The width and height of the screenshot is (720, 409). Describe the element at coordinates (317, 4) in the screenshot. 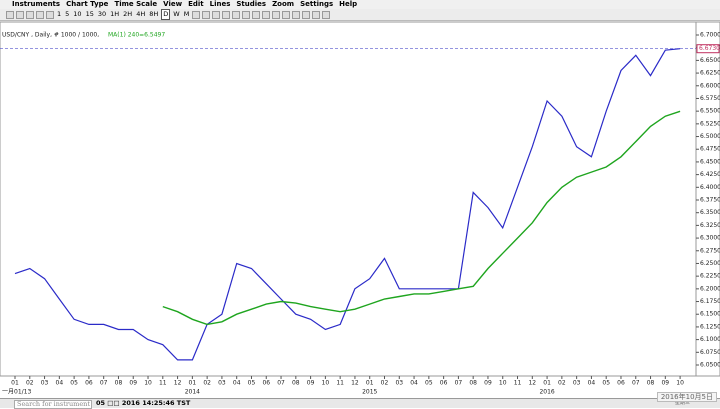

I see `menu-item: Settings` at that location.